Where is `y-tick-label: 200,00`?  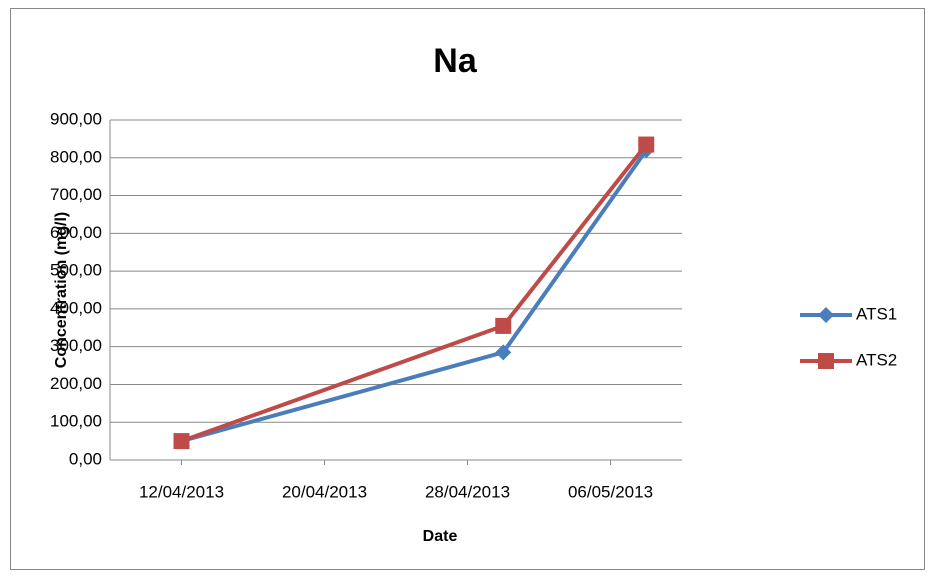
y-tick-label: 200,00 is located at coordinates (76, 383).